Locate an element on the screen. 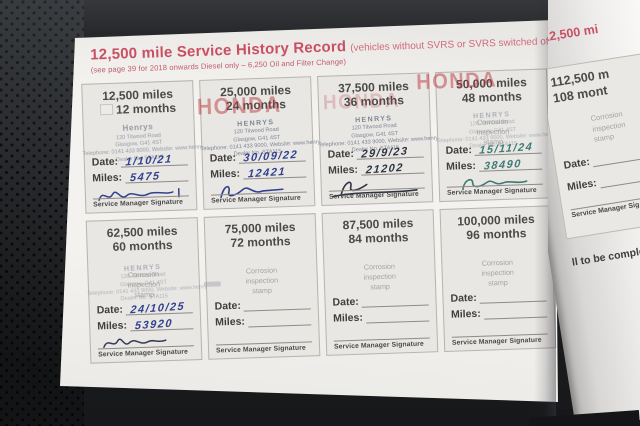 Image resolution: width=640 pixels, height=426 pixels. date-field: Date: 24/10/25 is located at coordinates (144, 308).